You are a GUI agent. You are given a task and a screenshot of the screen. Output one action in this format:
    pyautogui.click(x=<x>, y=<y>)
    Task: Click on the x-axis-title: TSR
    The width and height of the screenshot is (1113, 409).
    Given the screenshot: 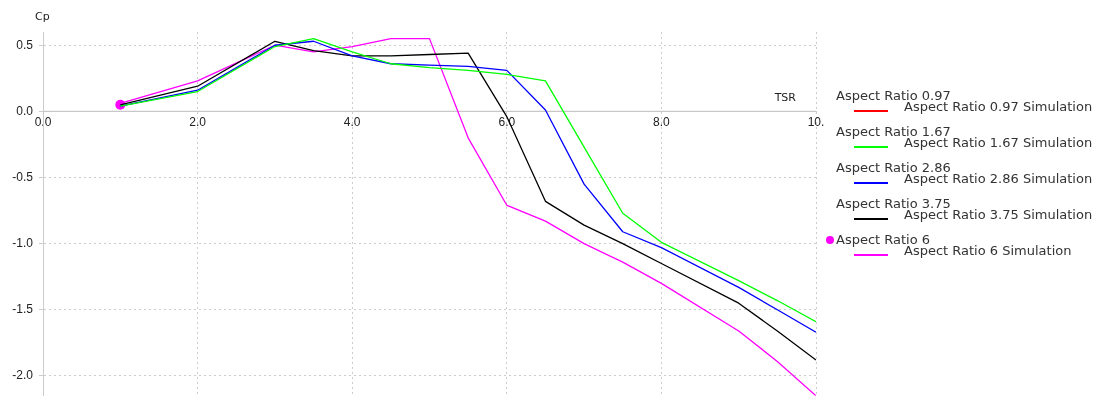 What is the action you would take?
    pyautogui.click(x=785, y=97)
    